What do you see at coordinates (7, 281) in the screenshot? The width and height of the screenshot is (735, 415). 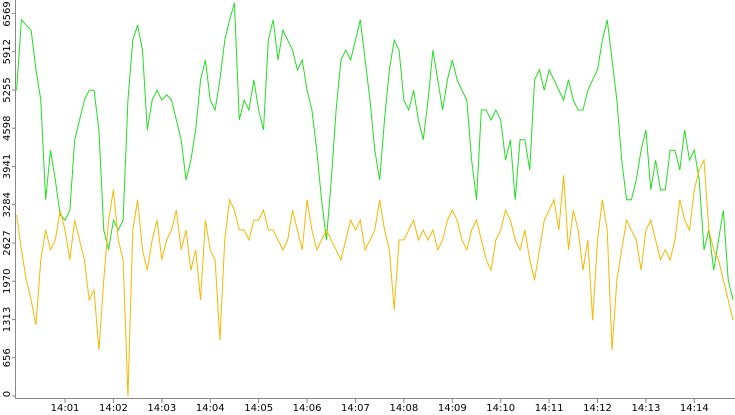 I see `y-tick-label: 1970` at bounding box center [7, 281].